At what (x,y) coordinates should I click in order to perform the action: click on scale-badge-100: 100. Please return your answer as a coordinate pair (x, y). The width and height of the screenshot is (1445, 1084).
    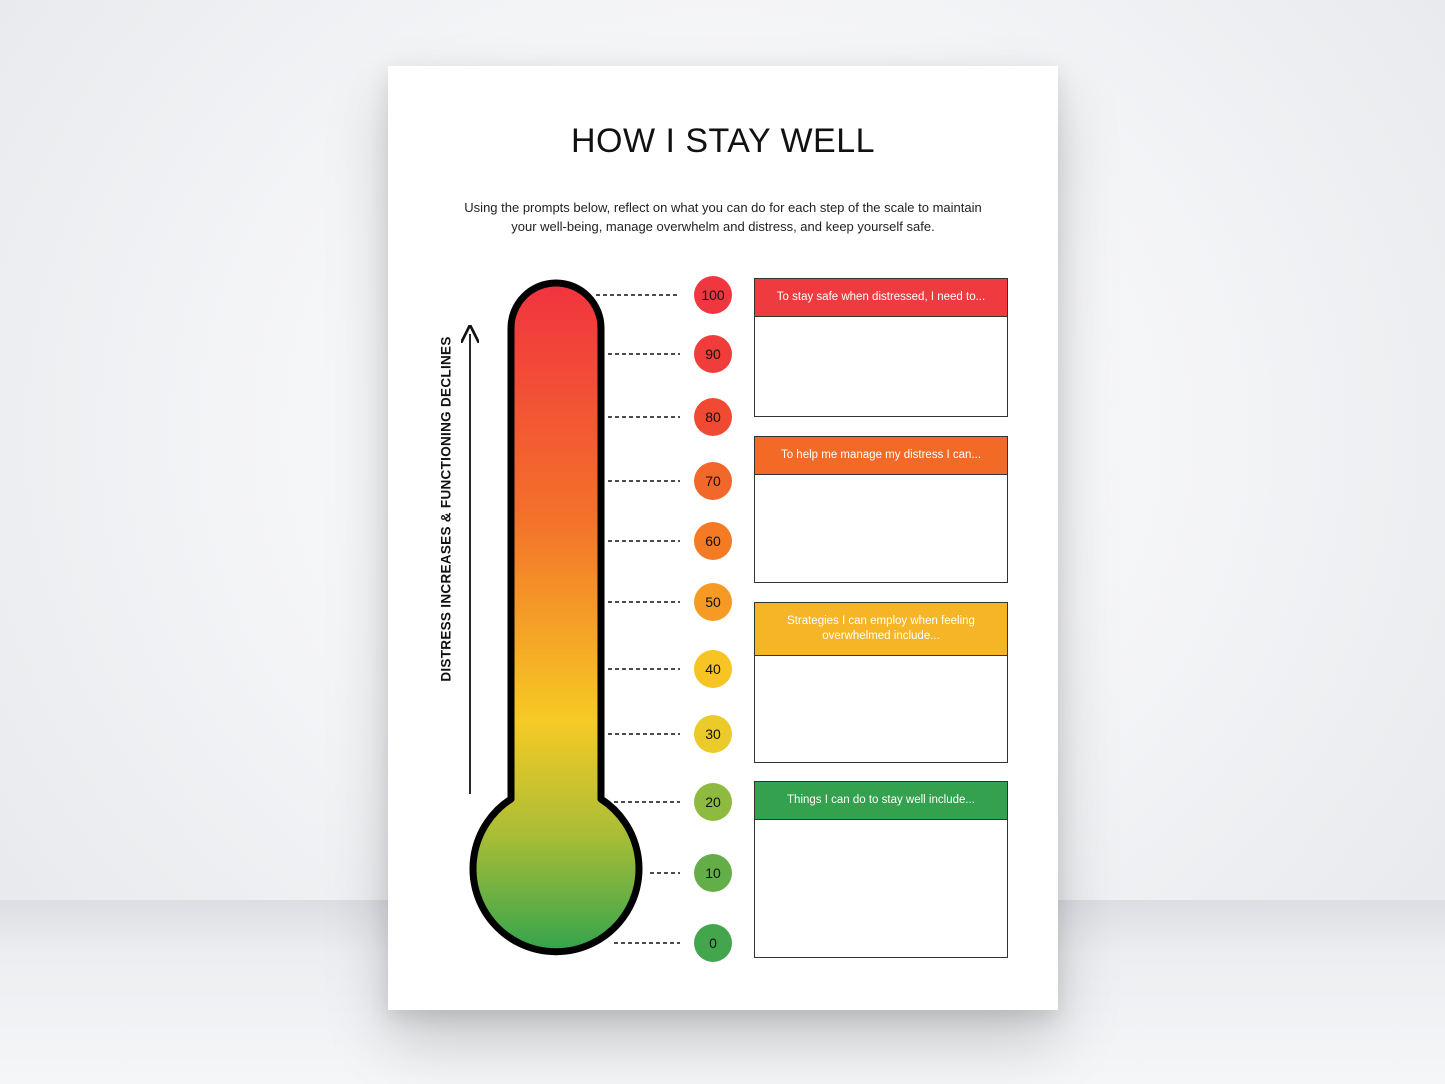
    Looking at the image, I should click on (713, 295).